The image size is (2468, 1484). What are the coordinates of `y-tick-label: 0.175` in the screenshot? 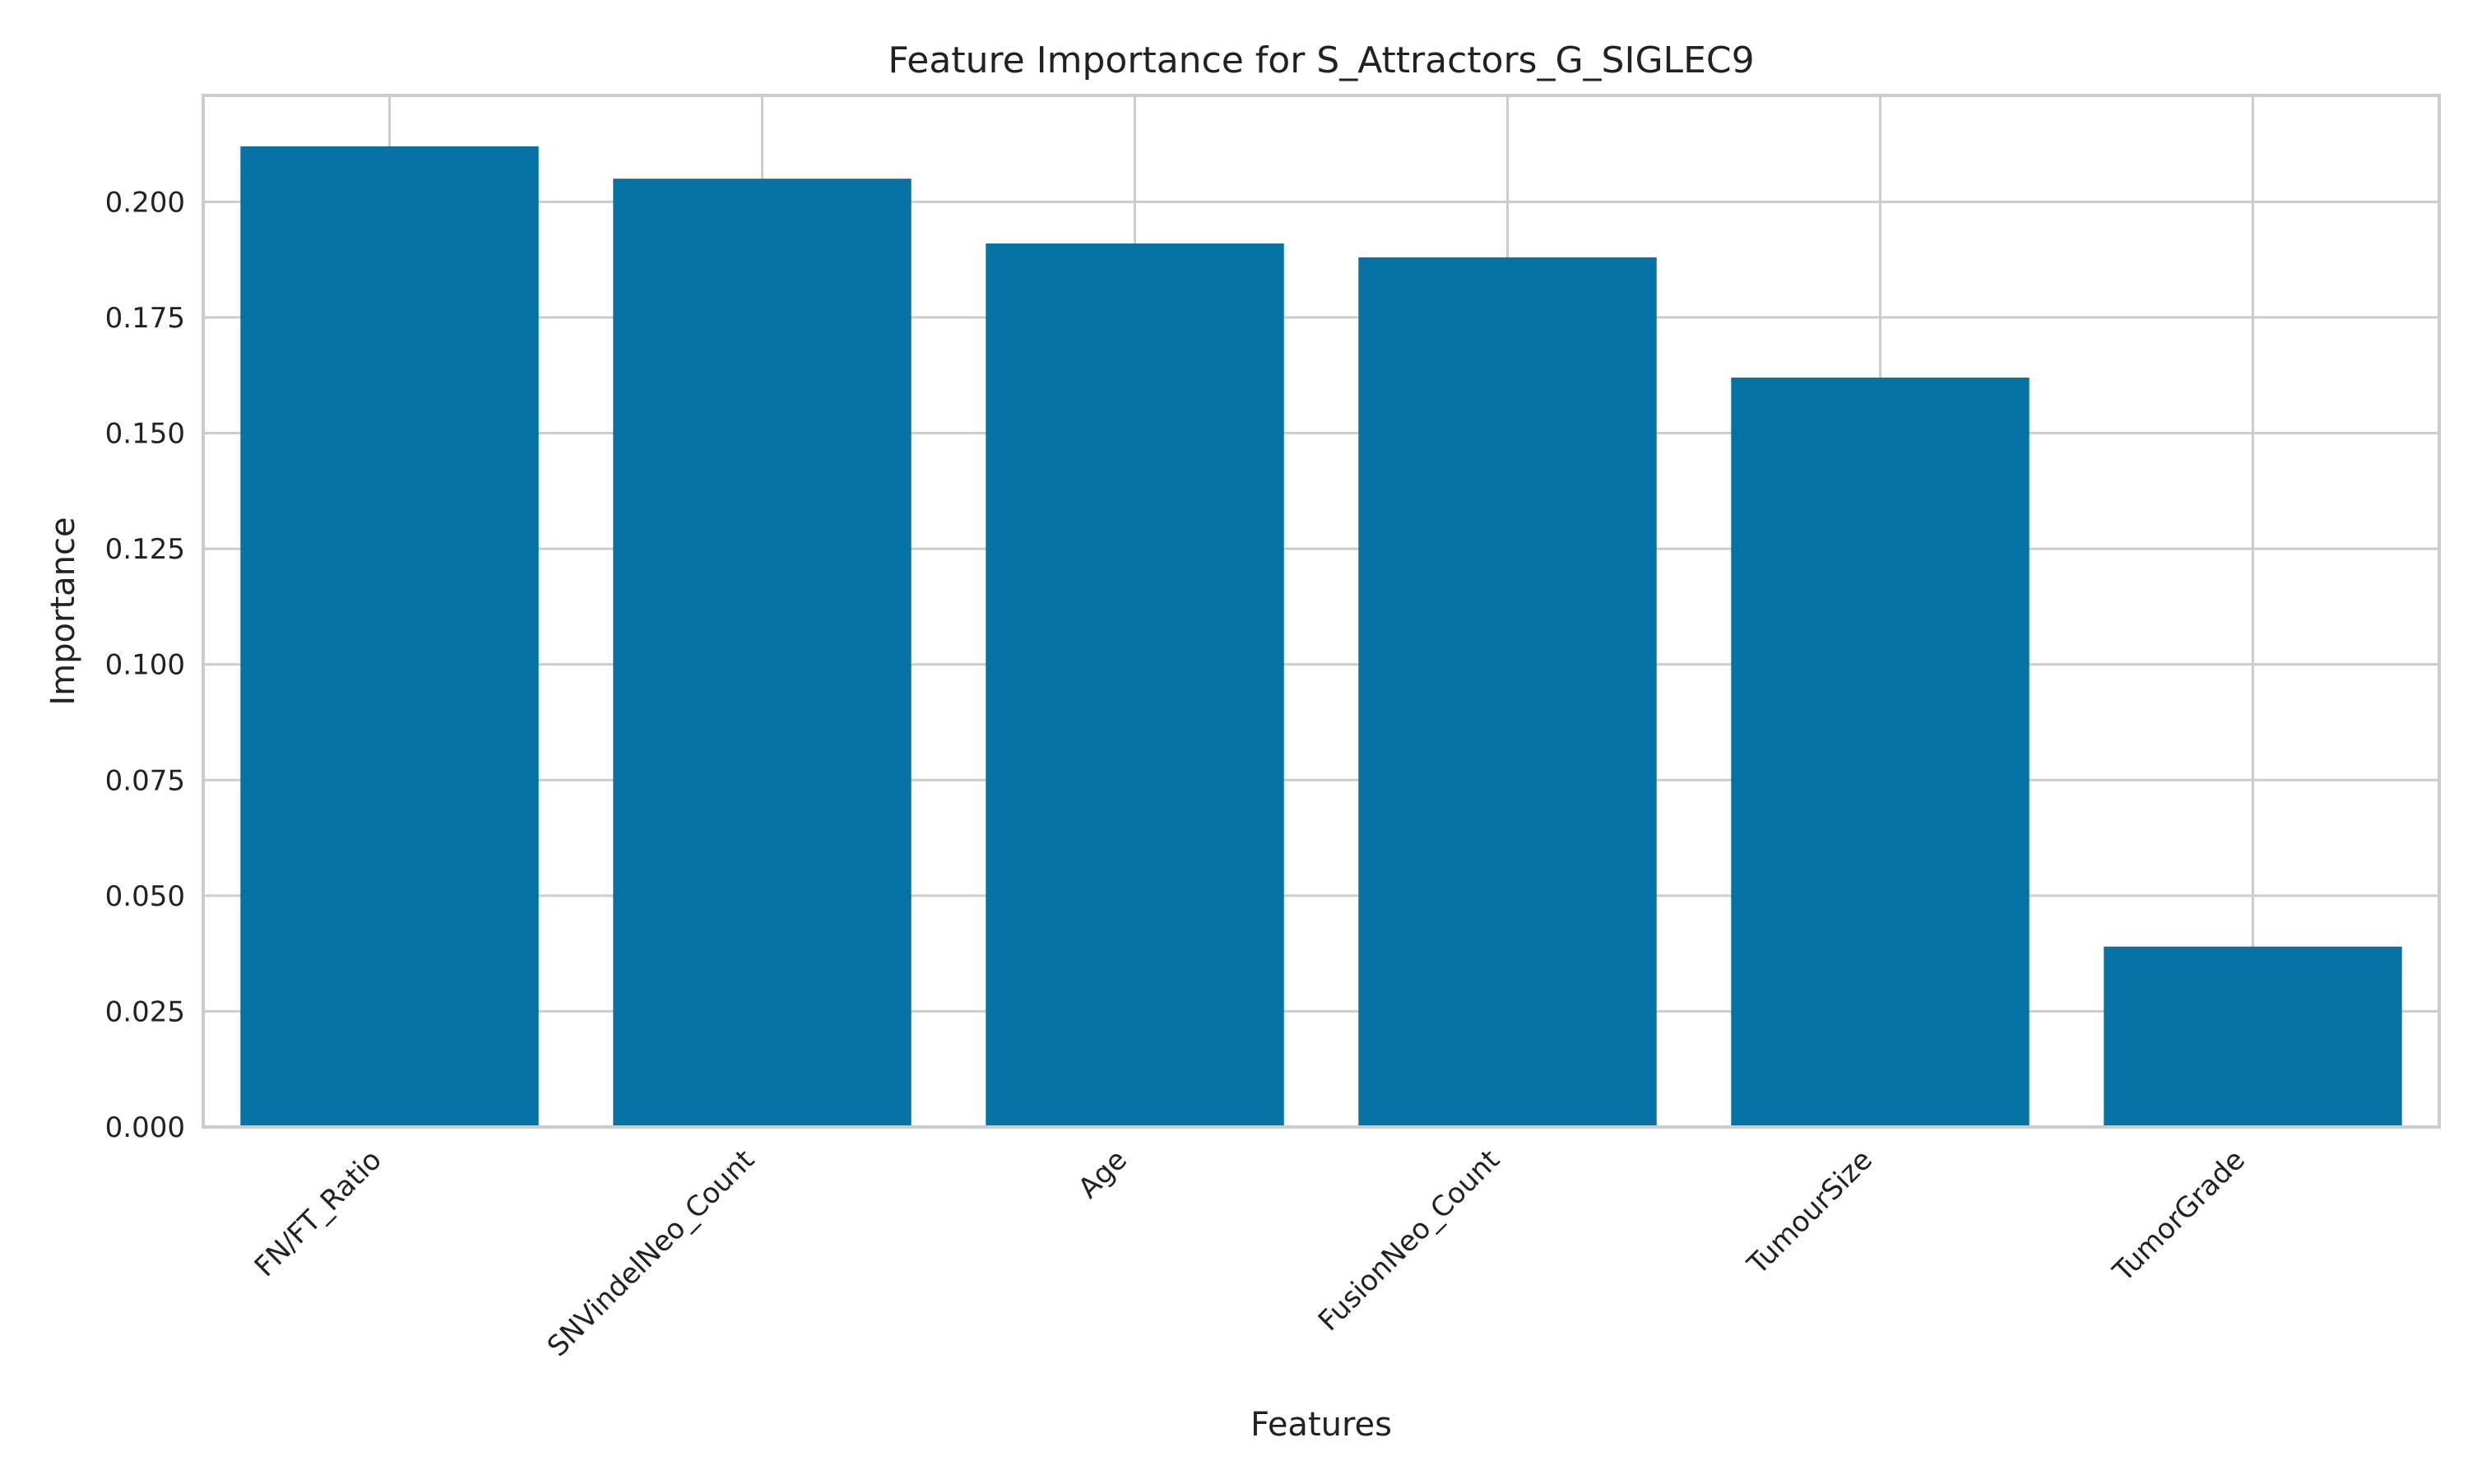 It's located at (145, 318).